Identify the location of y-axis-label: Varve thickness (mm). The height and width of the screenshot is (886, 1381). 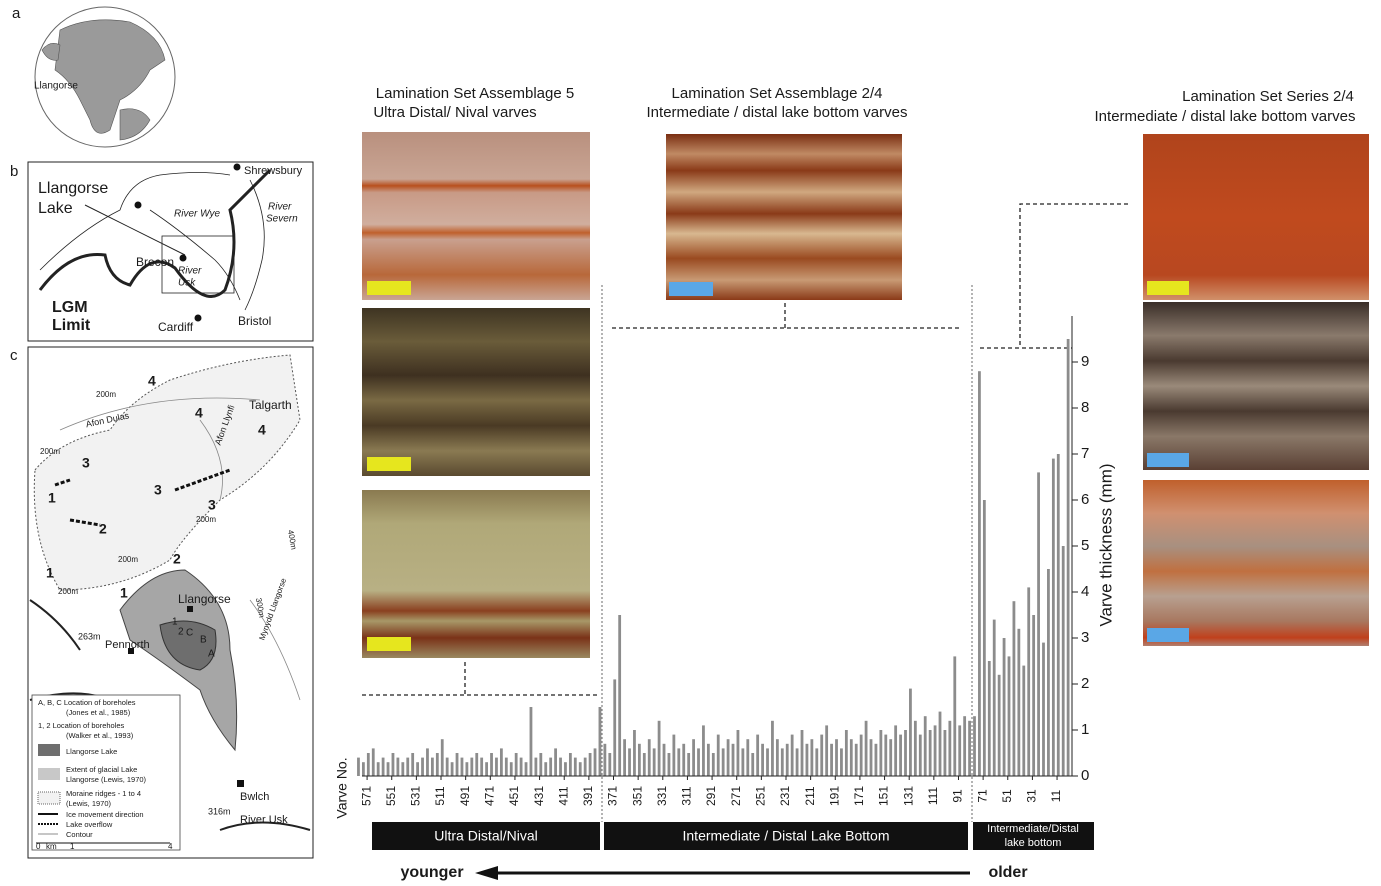
(1105, 544).